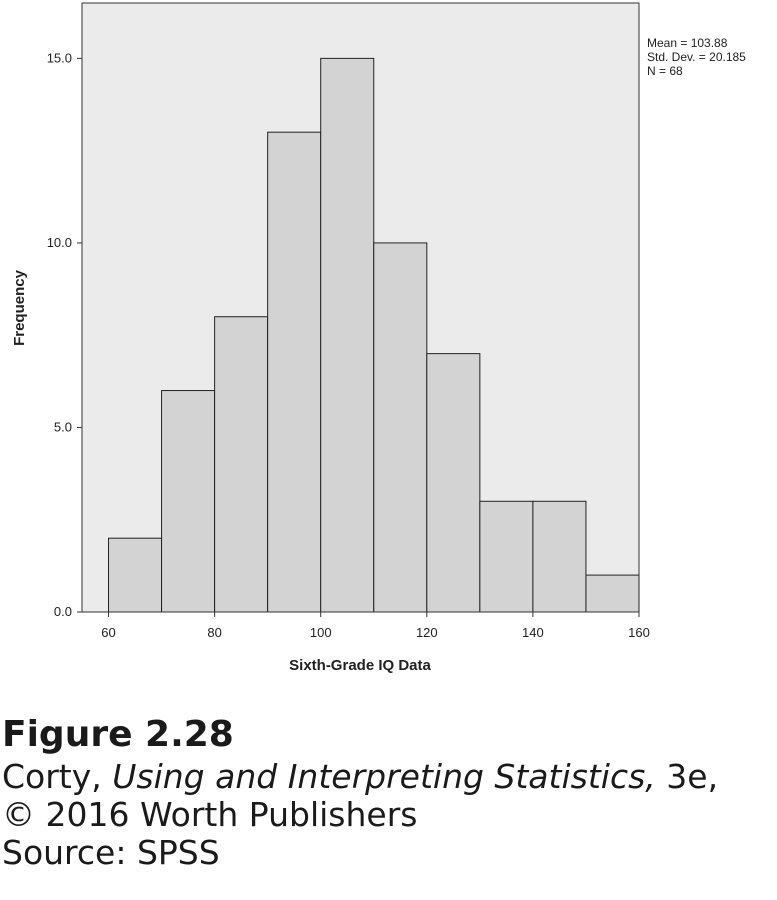 The image size is (777, 900). What do you see at coordinates (214, 632) in the screenshot?
I see `x-tick-label: 80` at bounding box center [214, 632].